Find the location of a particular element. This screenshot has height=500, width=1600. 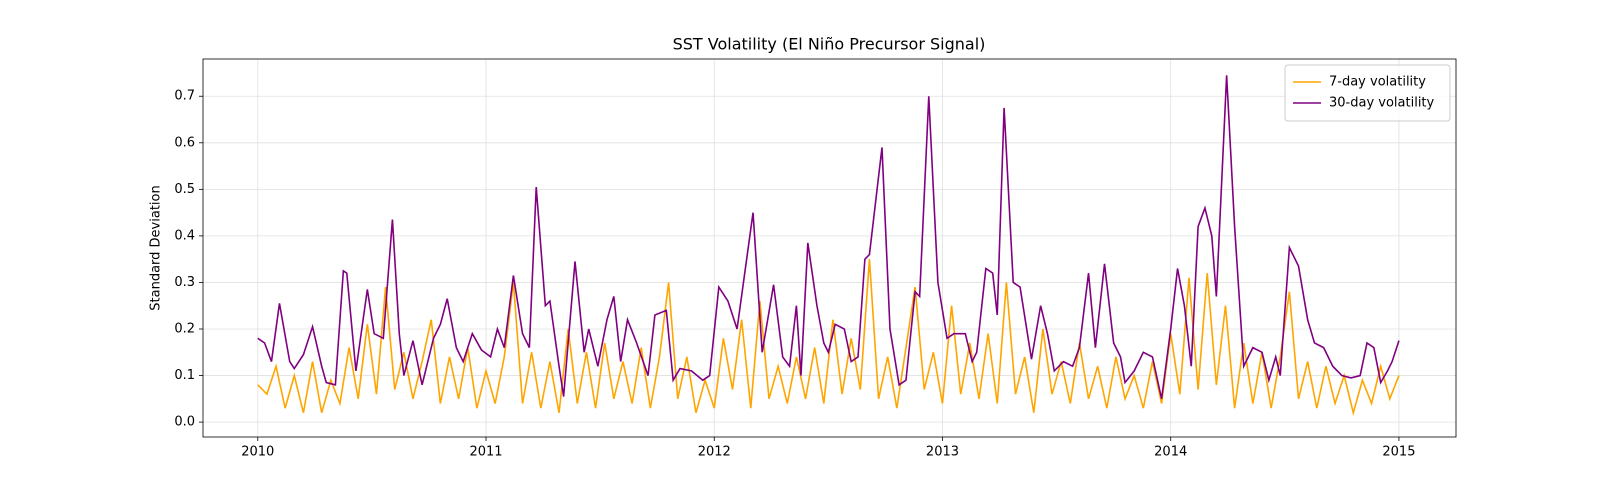

y-tick-label: 0.7 is located at coordinates (184, 96).